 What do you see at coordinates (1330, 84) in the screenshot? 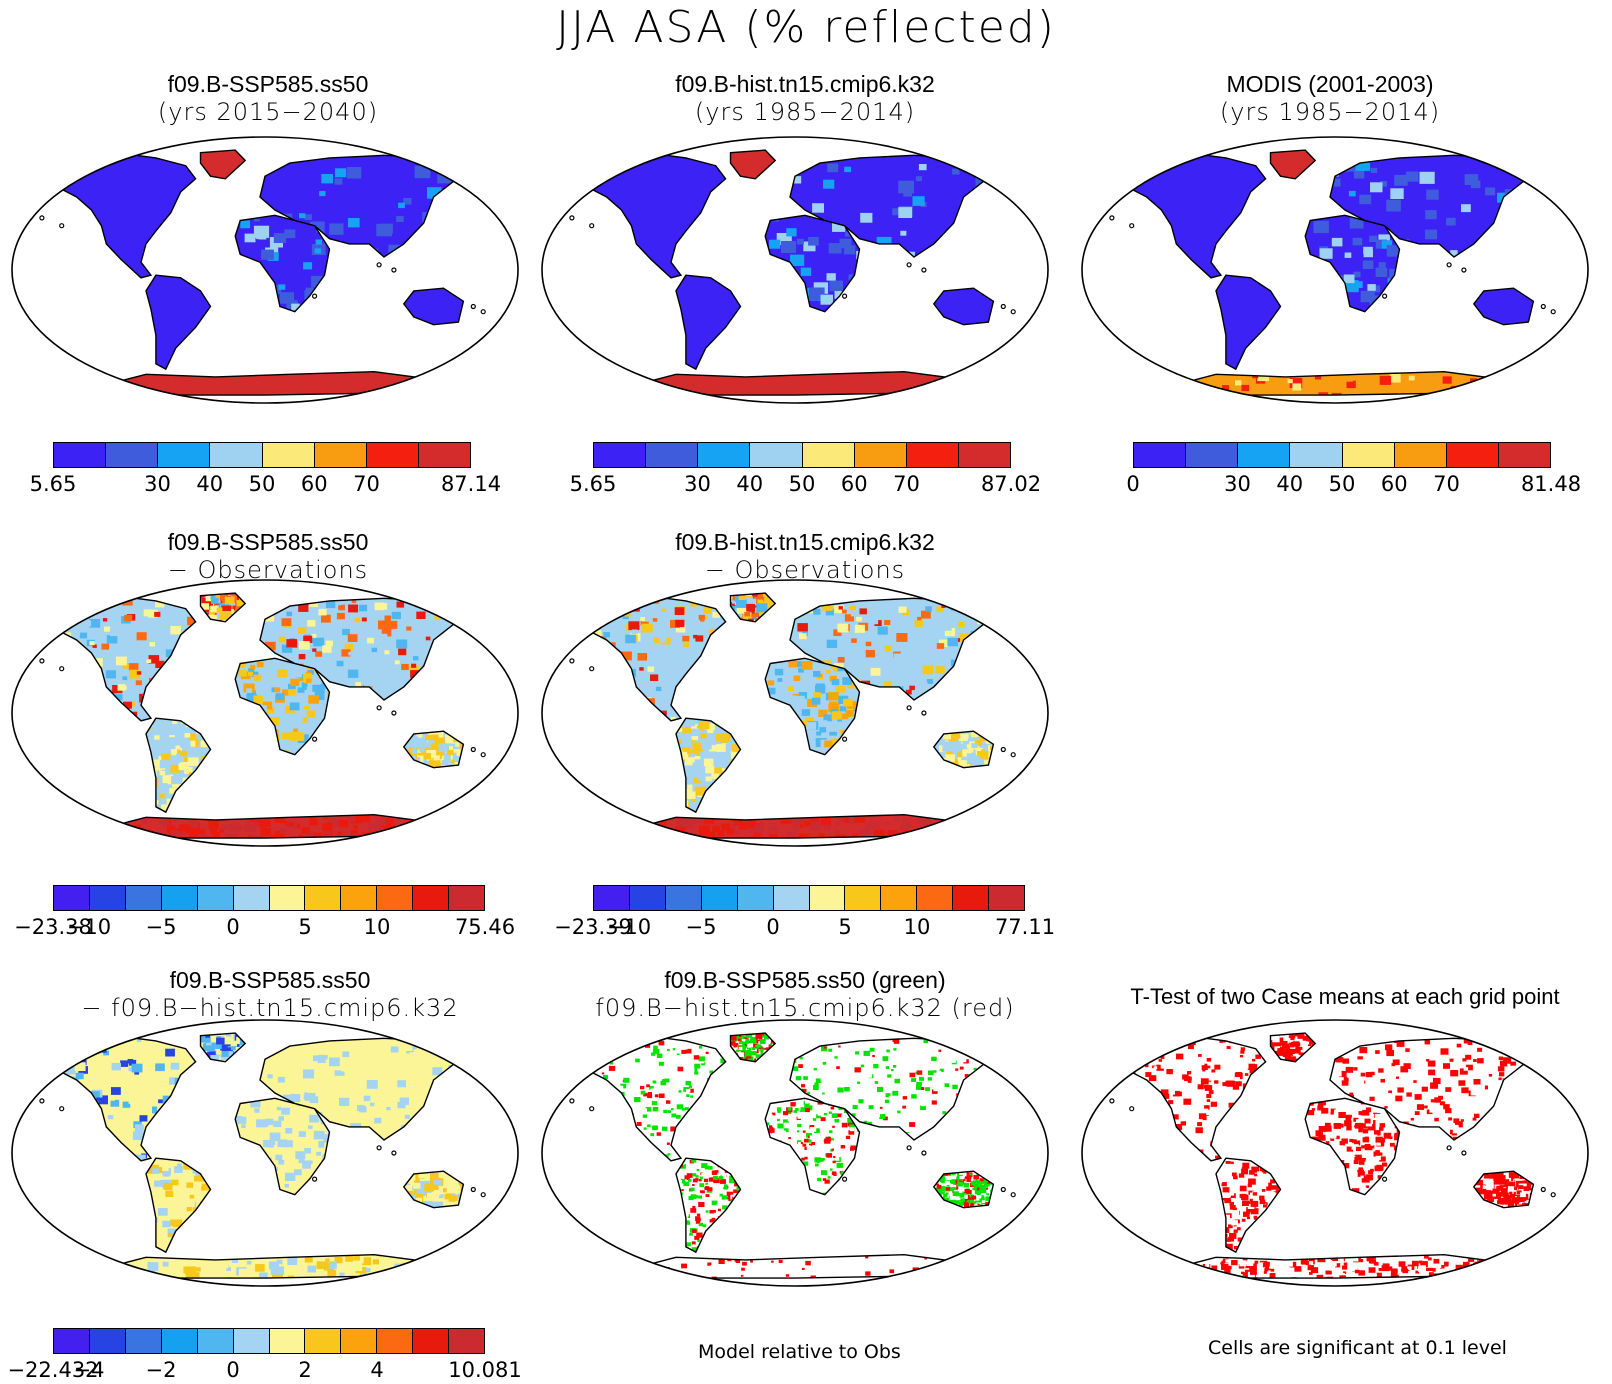
I see `panel-3-title-line1: MODIS (2001-2003)` at bounding box center [1330, 84].